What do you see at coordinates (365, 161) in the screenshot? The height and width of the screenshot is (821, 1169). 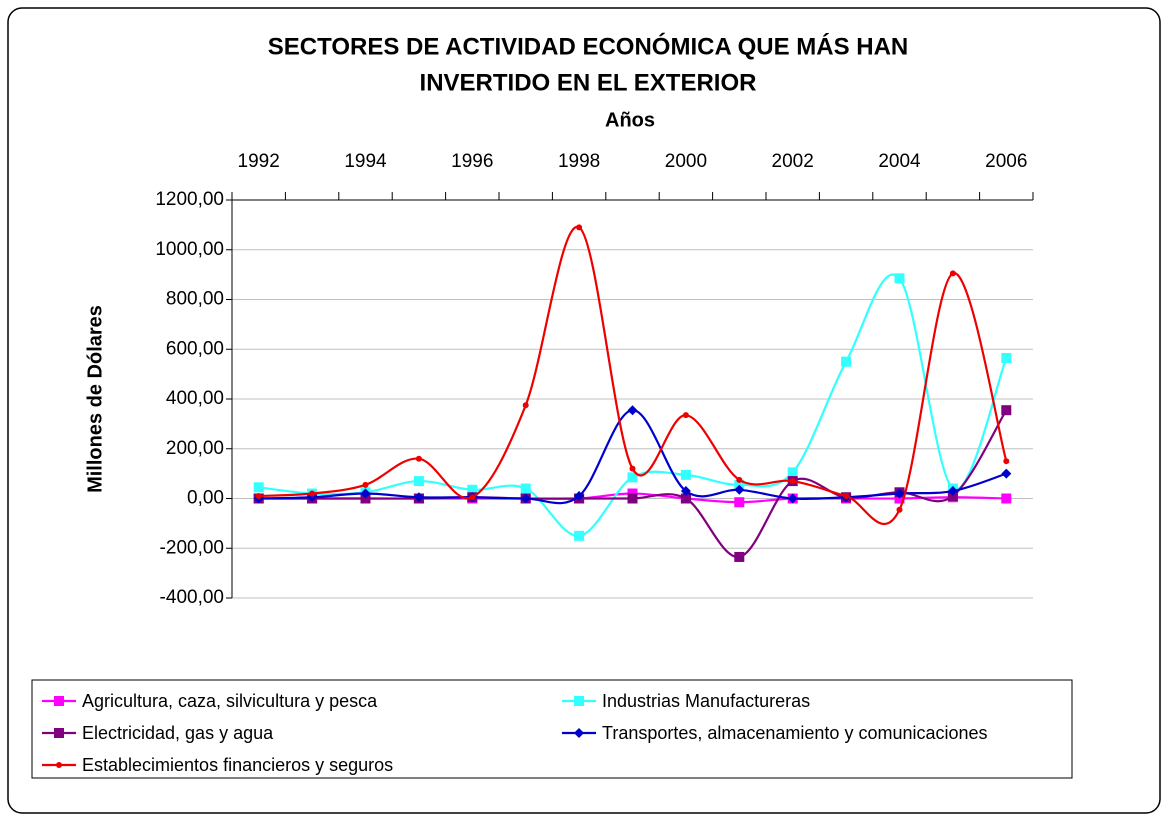 I see `x-tick-label: 1994` at bounding box center [365, 161].